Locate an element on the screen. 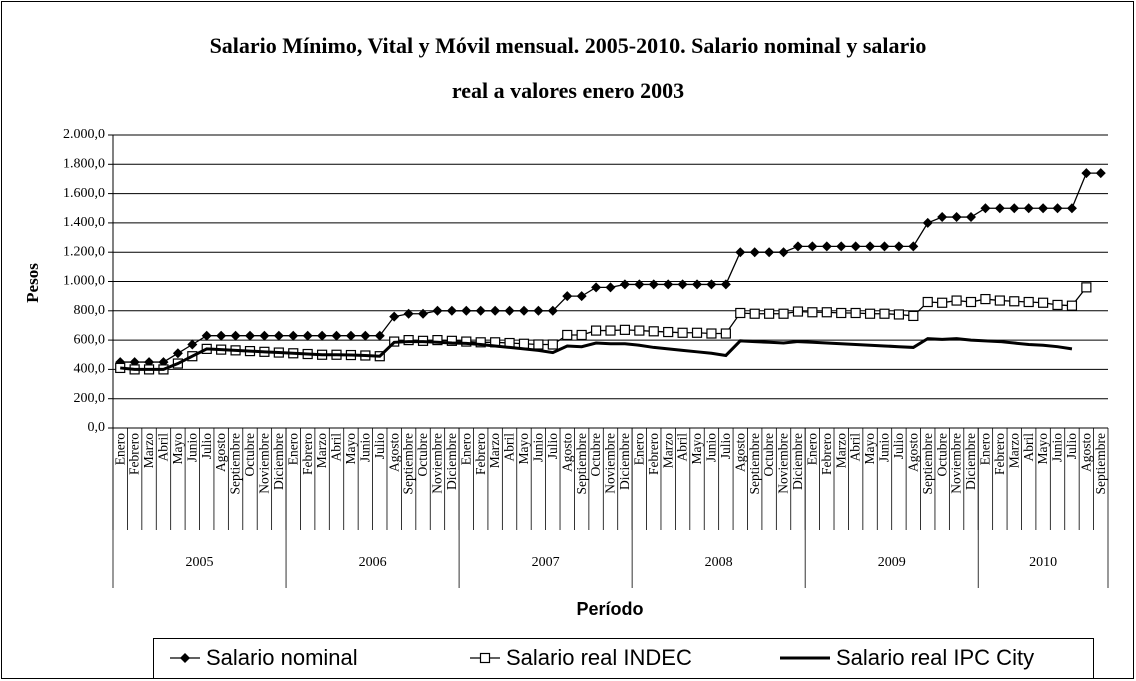 This screenshot has height=681, width=1136. y-tick-label: 1.000,0 is located at coordinates (84, 281).